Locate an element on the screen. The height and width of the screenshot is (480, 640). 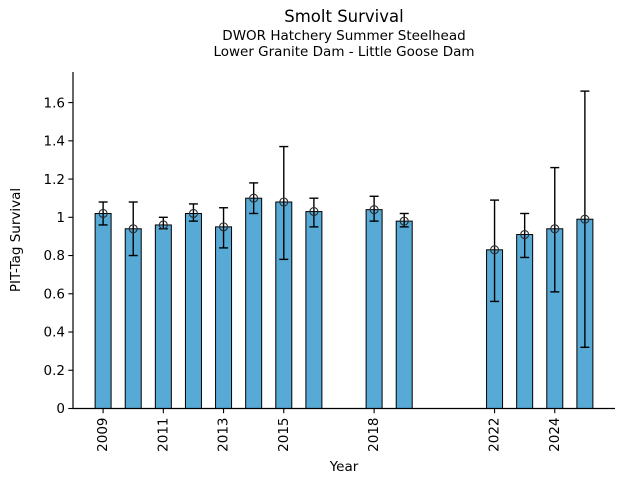
bar-2011 is located at coordinates (163, 316).